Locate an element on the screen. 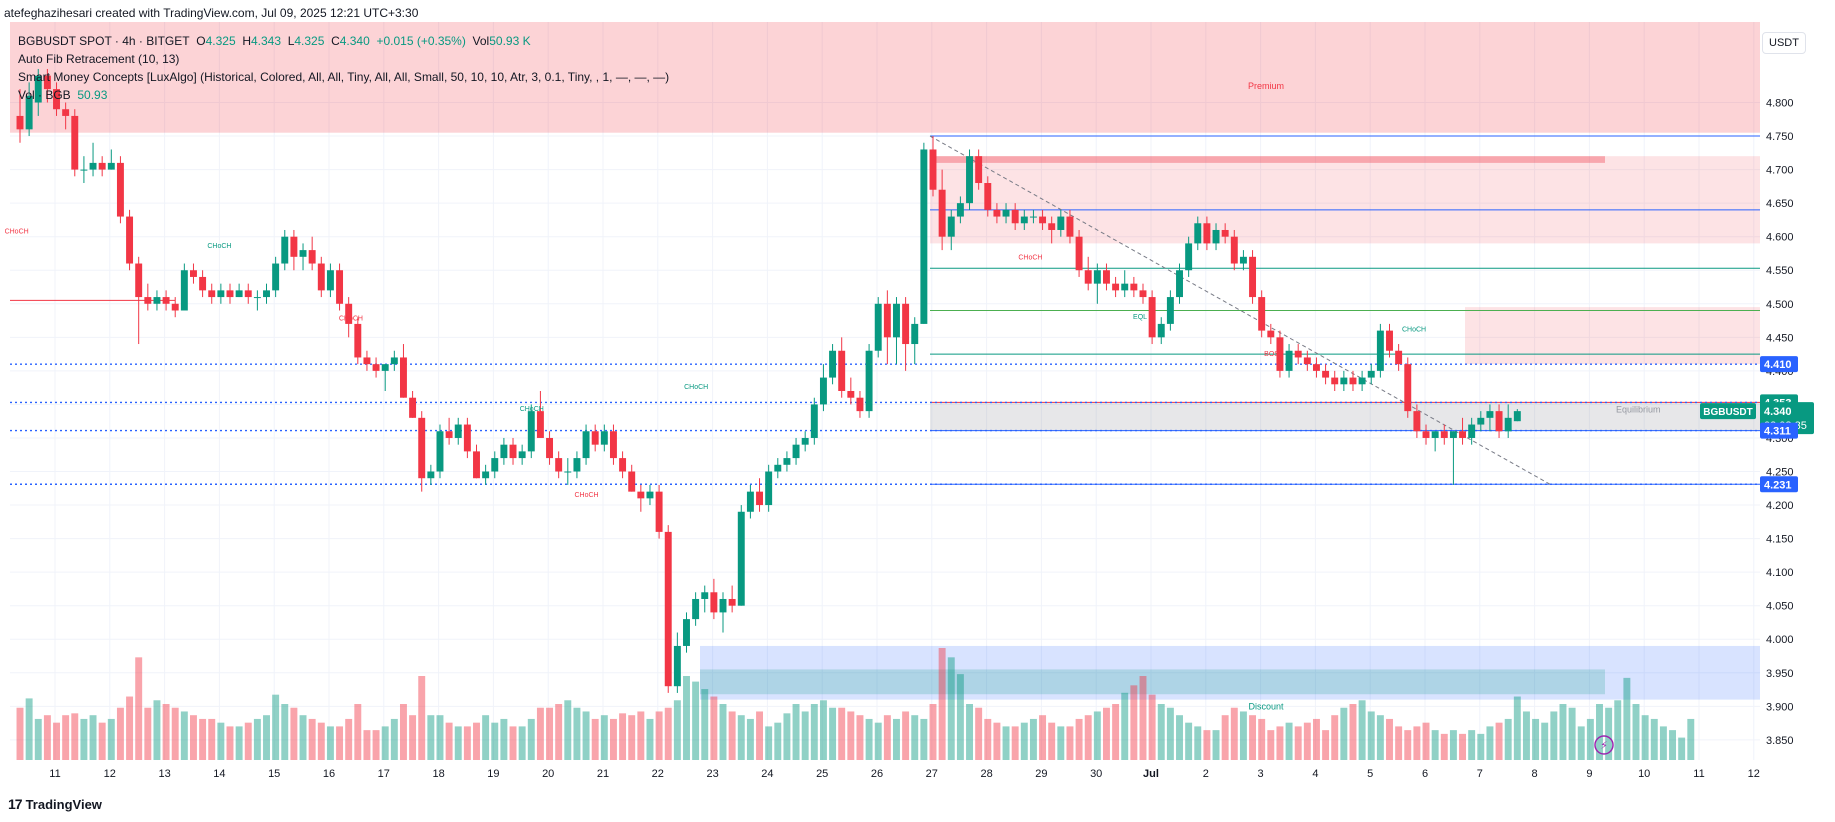  x-tick-label: 5 is located at coordinates (1370, 774).